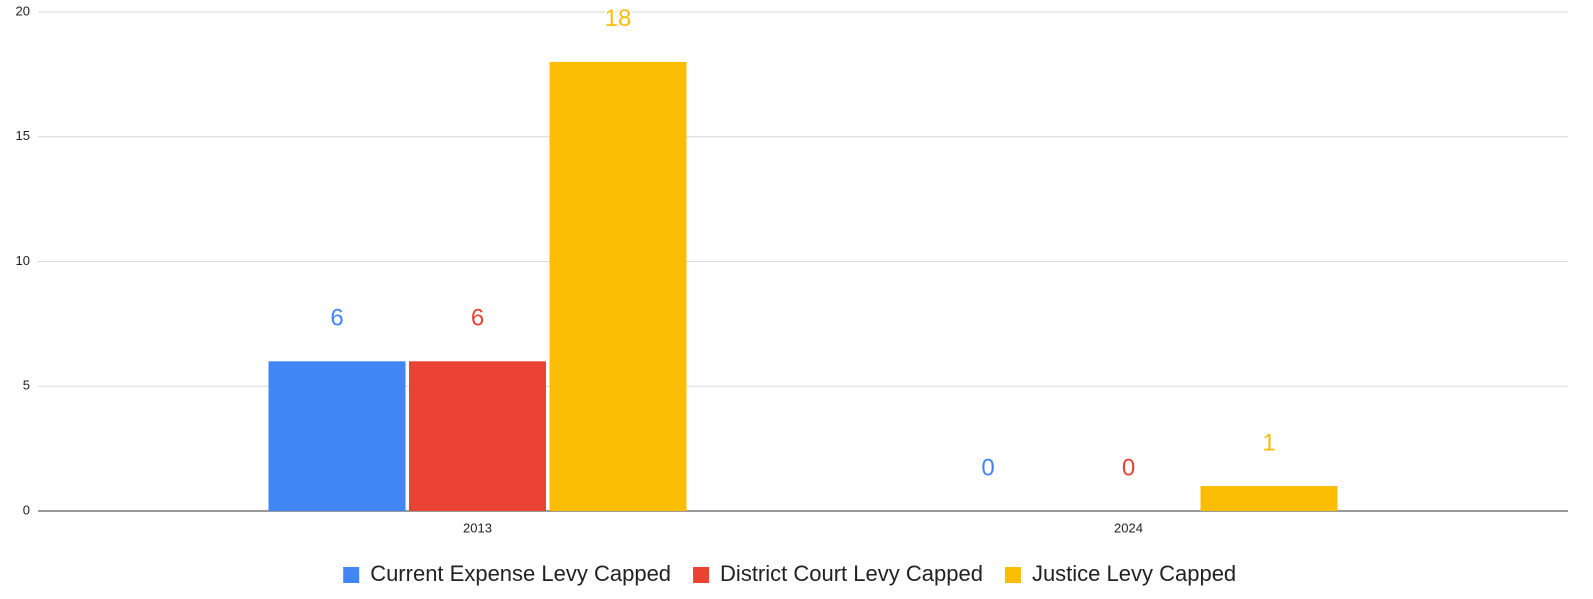 The width and height of the screenshot is (1593, 599). Describe the element at coordinates (23, 10) in the screenshot. I see `y-tick-label: 20` at that location.